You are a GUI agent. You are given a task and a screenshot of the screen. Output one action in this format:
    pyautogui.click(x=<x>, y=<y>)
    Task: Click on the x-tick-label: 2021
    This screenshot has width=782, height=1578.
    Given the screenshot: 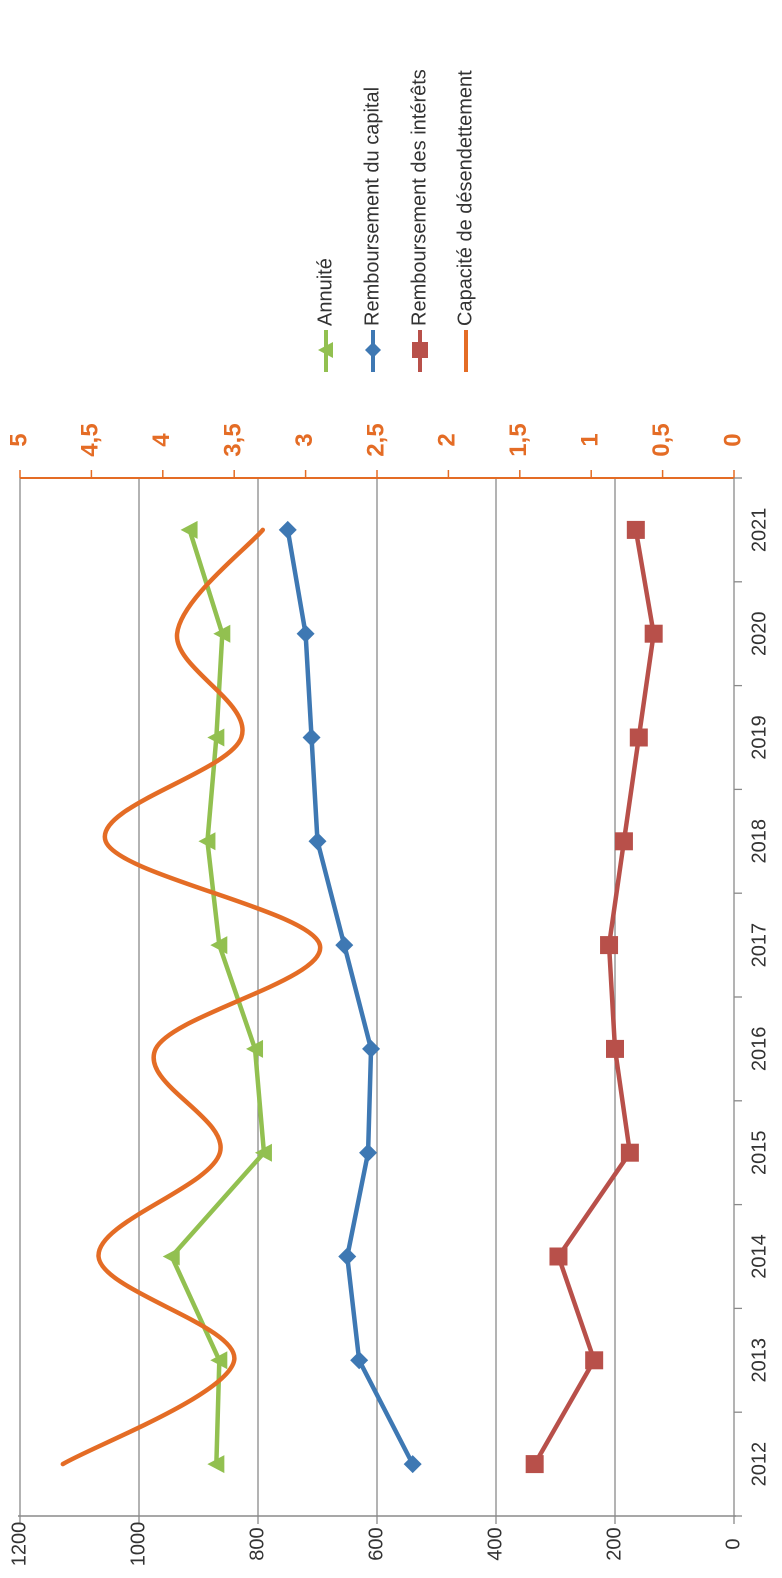 What is the action you would take?
    pyautogui.click(x=759, y=530)
    